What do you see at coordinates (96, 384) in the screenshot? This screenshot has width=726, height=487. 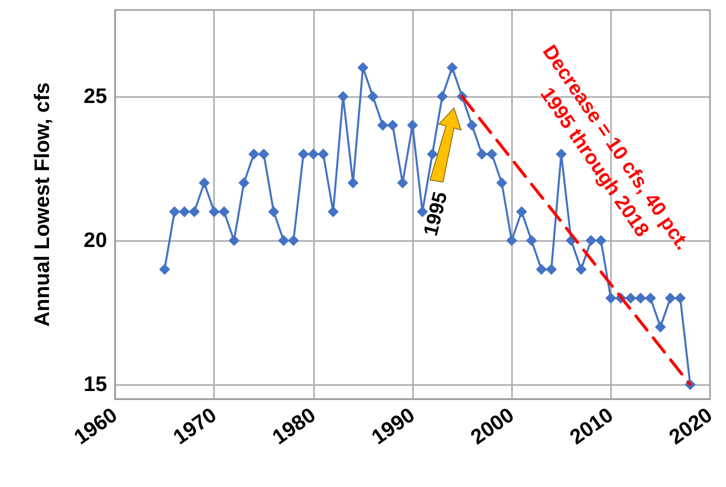 I see `y-tick-label: 15` at bounding box center [96, 384].